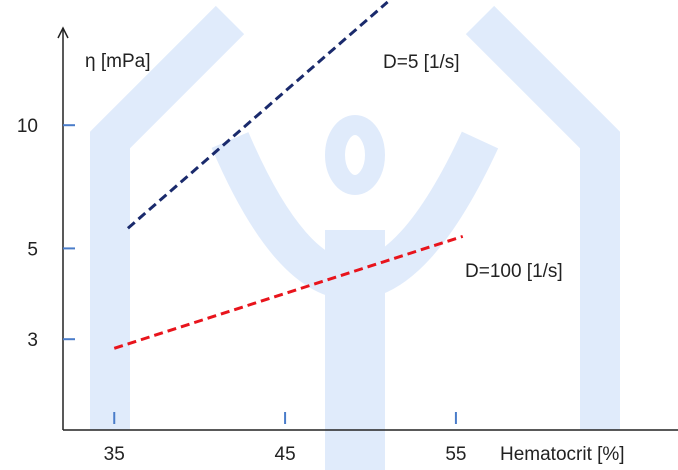  What do you see at coordinates (455, 454) in the screenshot?
I see `x-tick-label: 55` at bounding box center [455, 454].